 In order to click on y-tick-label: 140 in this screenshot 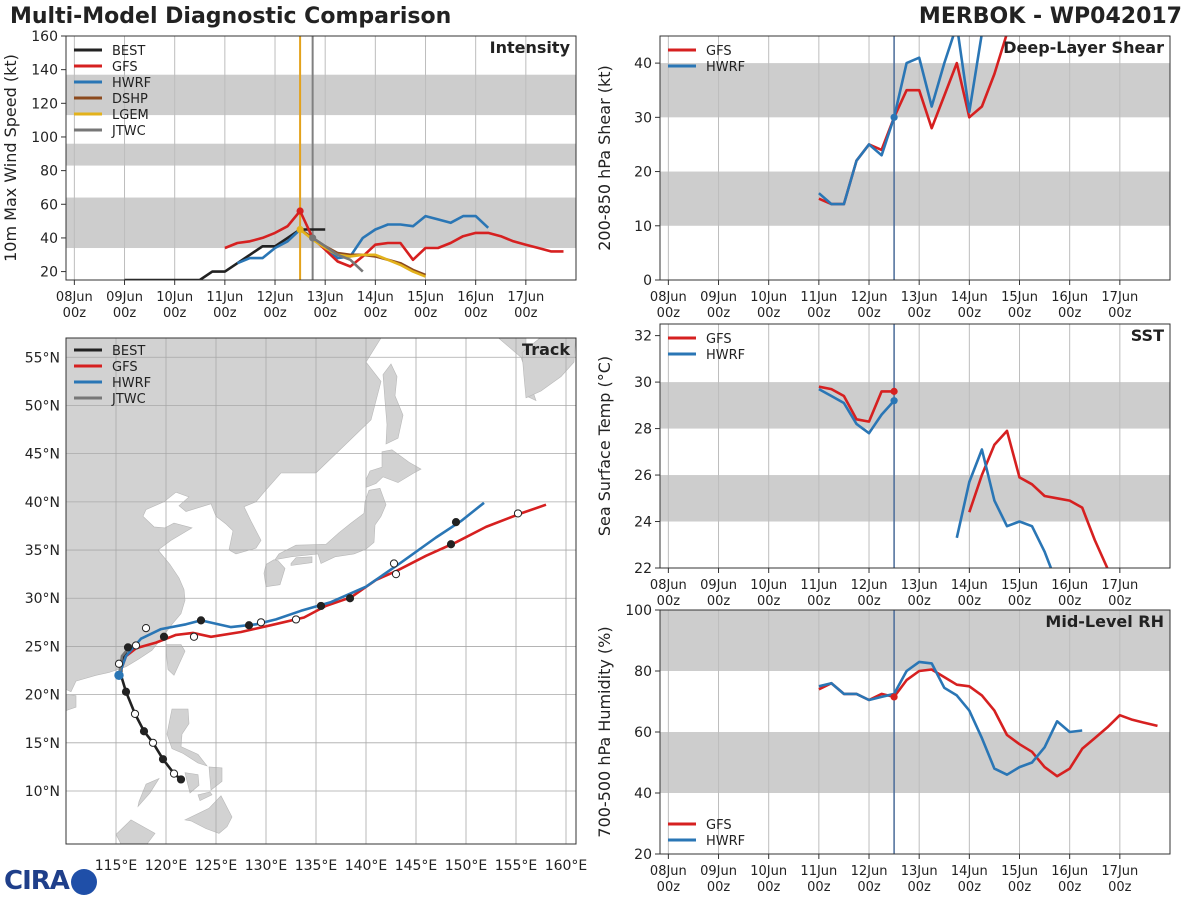, I will do `click(44, 71)`.